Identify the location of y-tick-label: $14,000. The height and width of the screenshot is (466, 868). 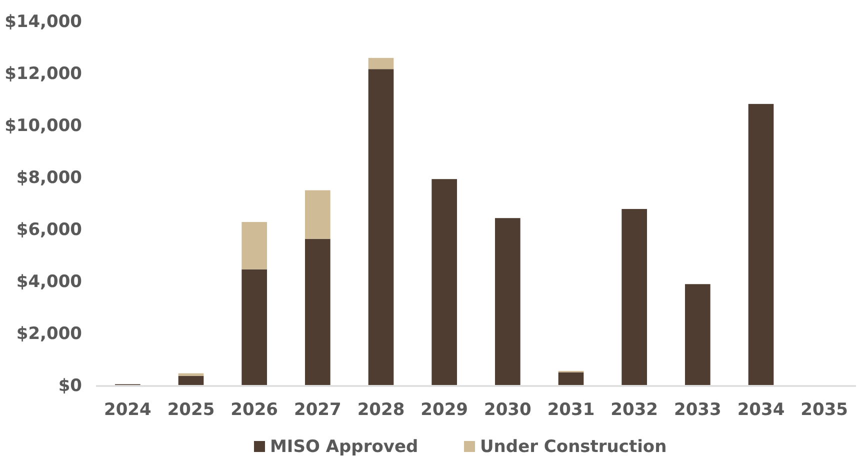
(43, 22).